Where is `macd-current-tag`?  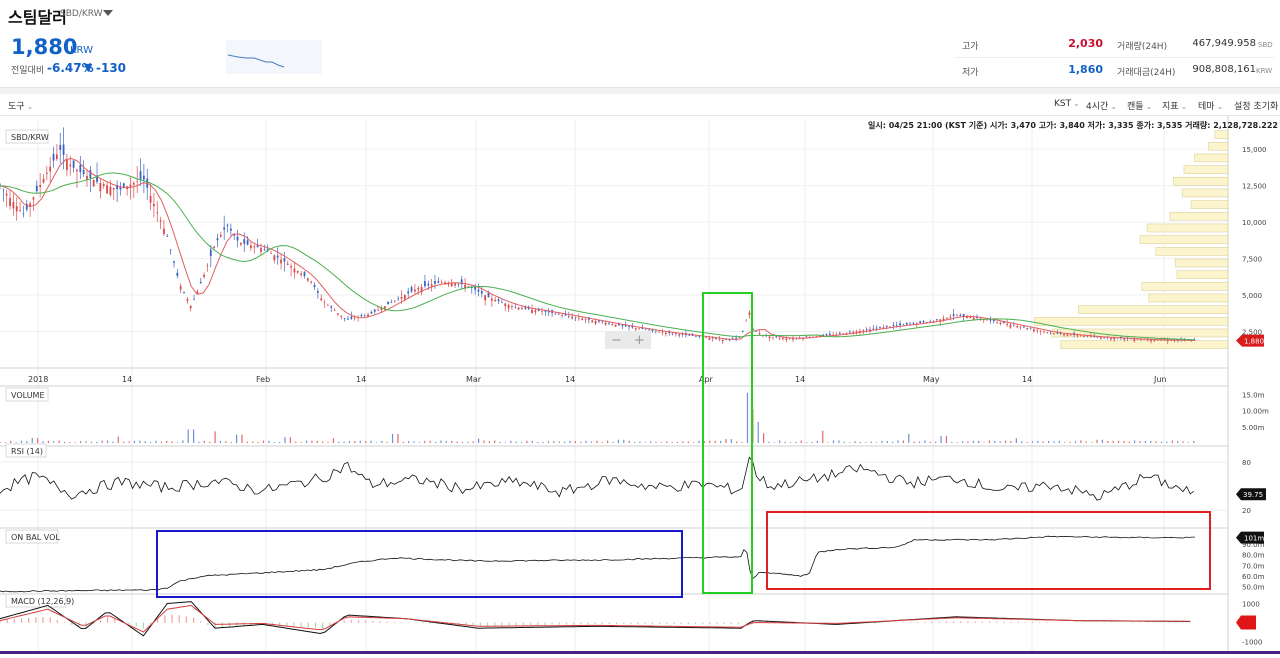 macd-current-tag is located at coordinates (1246, 623).